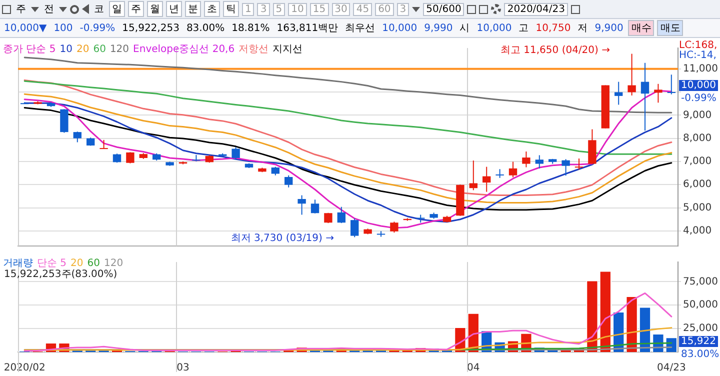 The height and width of the screenshot is (376, 720). What do you see at coordinates (671, 368) in the screenshot?
I see `x-tick-label: 04/23` at bounding box center [671, 368].